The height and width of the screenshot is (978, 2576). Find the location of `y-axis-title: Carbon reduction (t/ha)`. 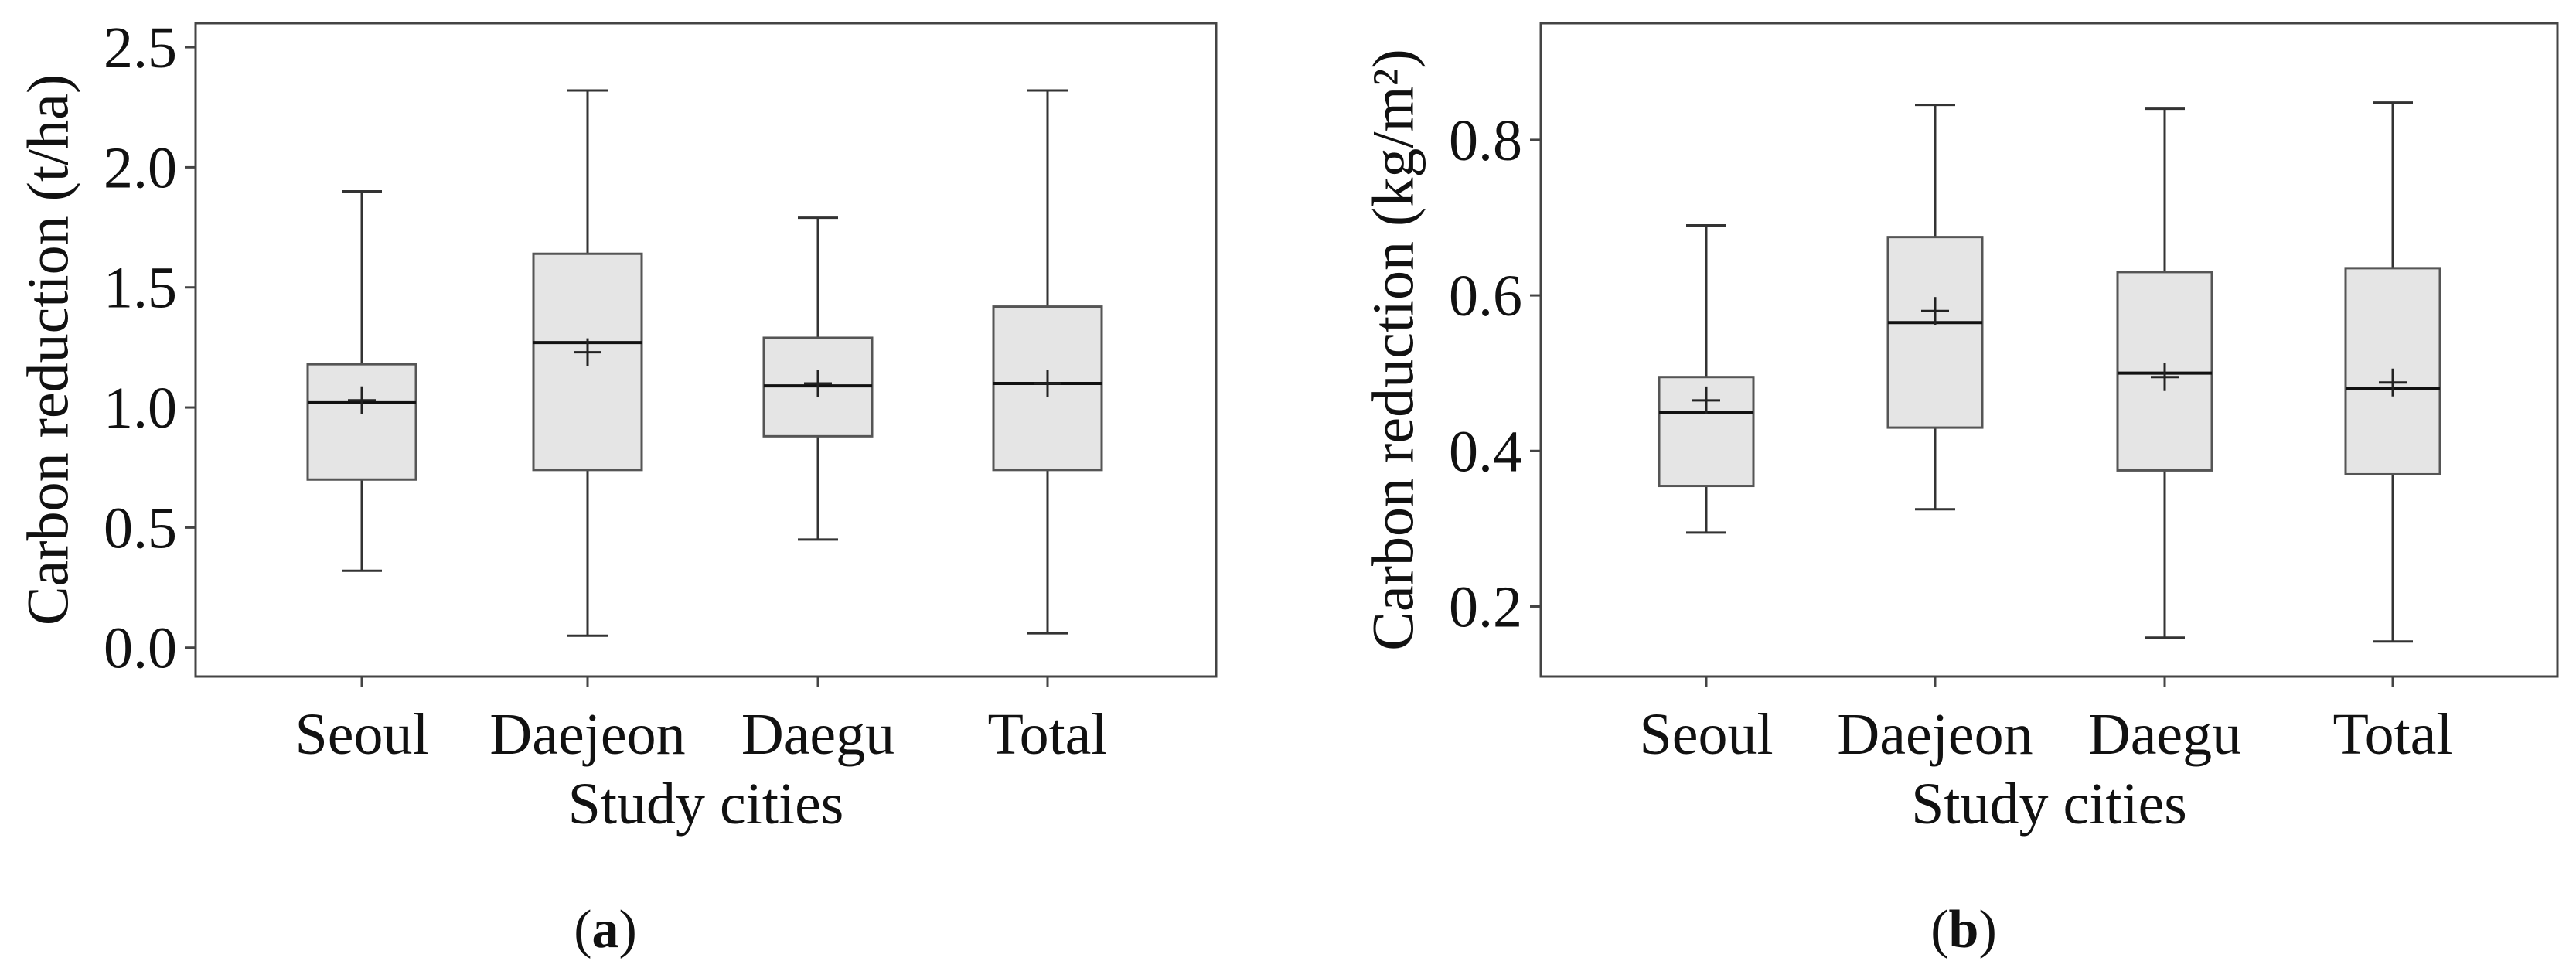

y-axis-title: Carbon reduction (t/ha) is located at coordinates (47, 349).